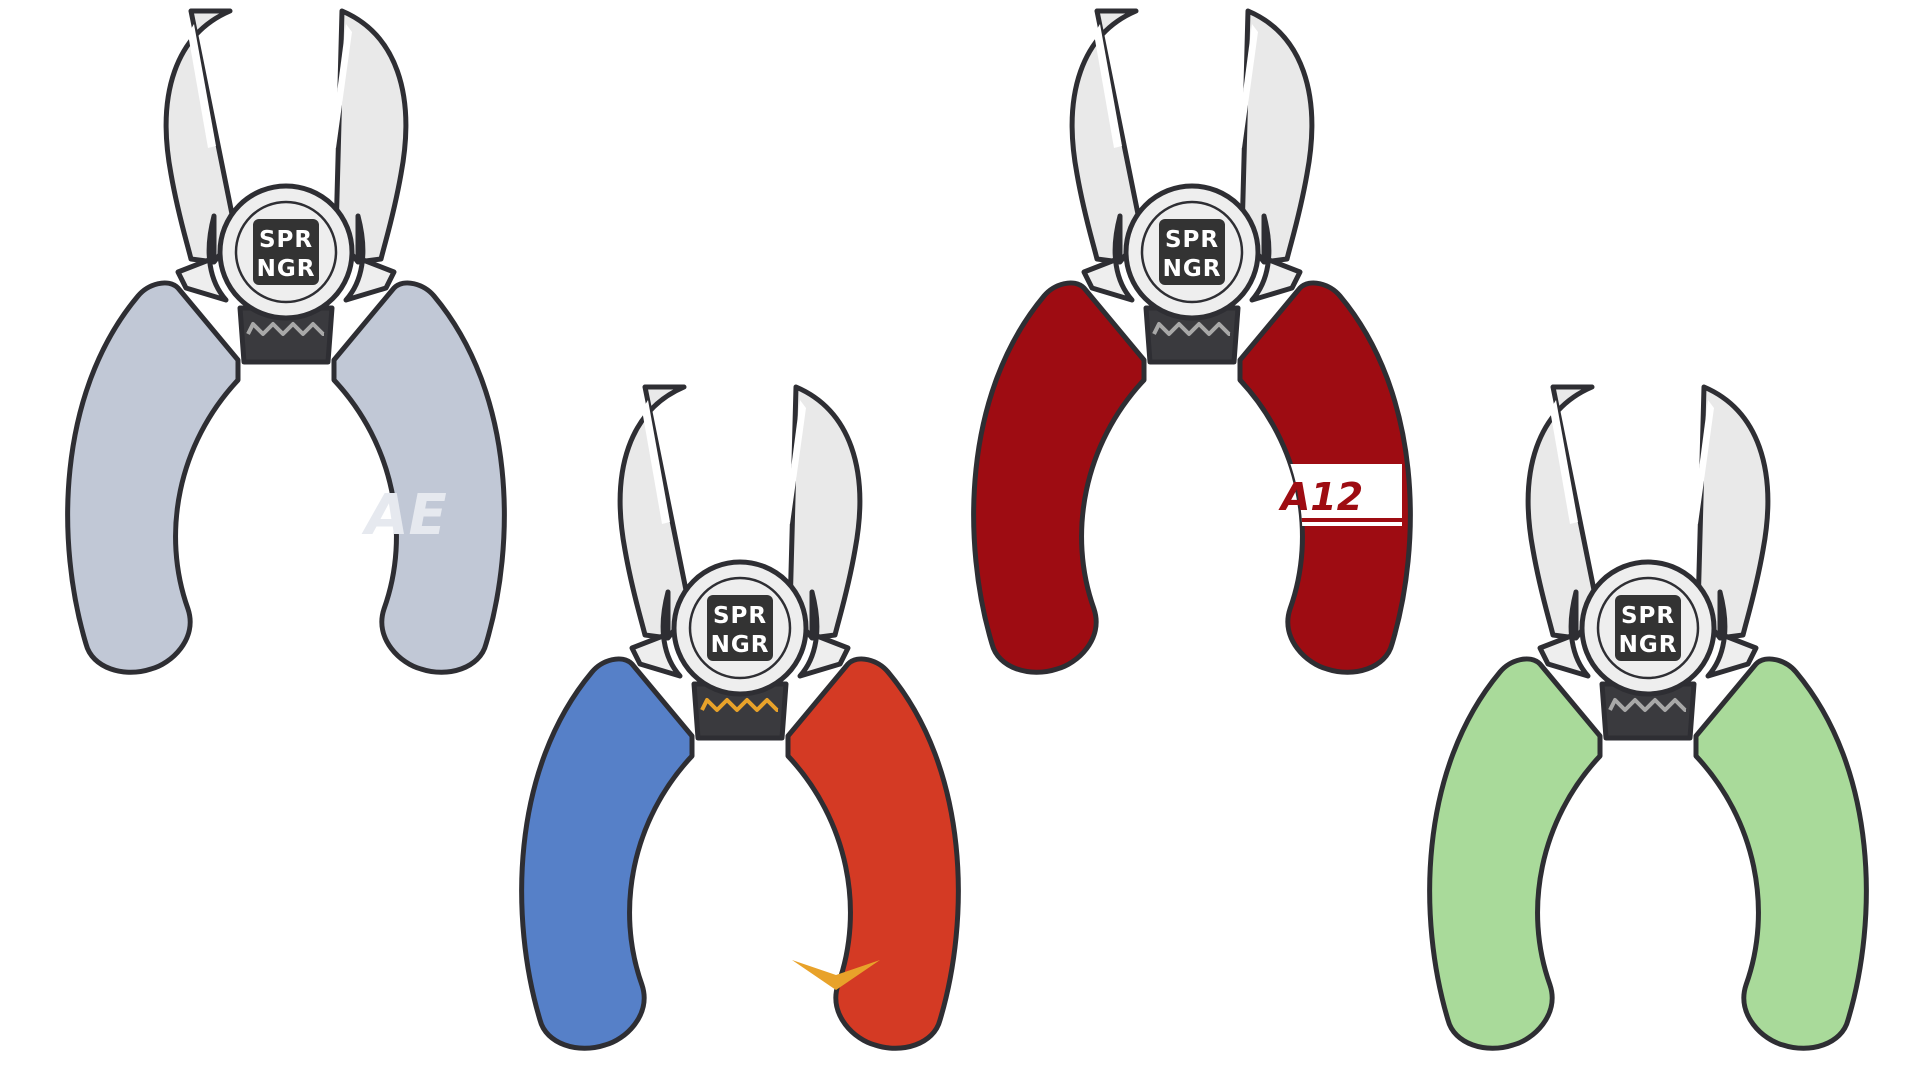  I want to click on handle-code: A12, so click(1320, 497).